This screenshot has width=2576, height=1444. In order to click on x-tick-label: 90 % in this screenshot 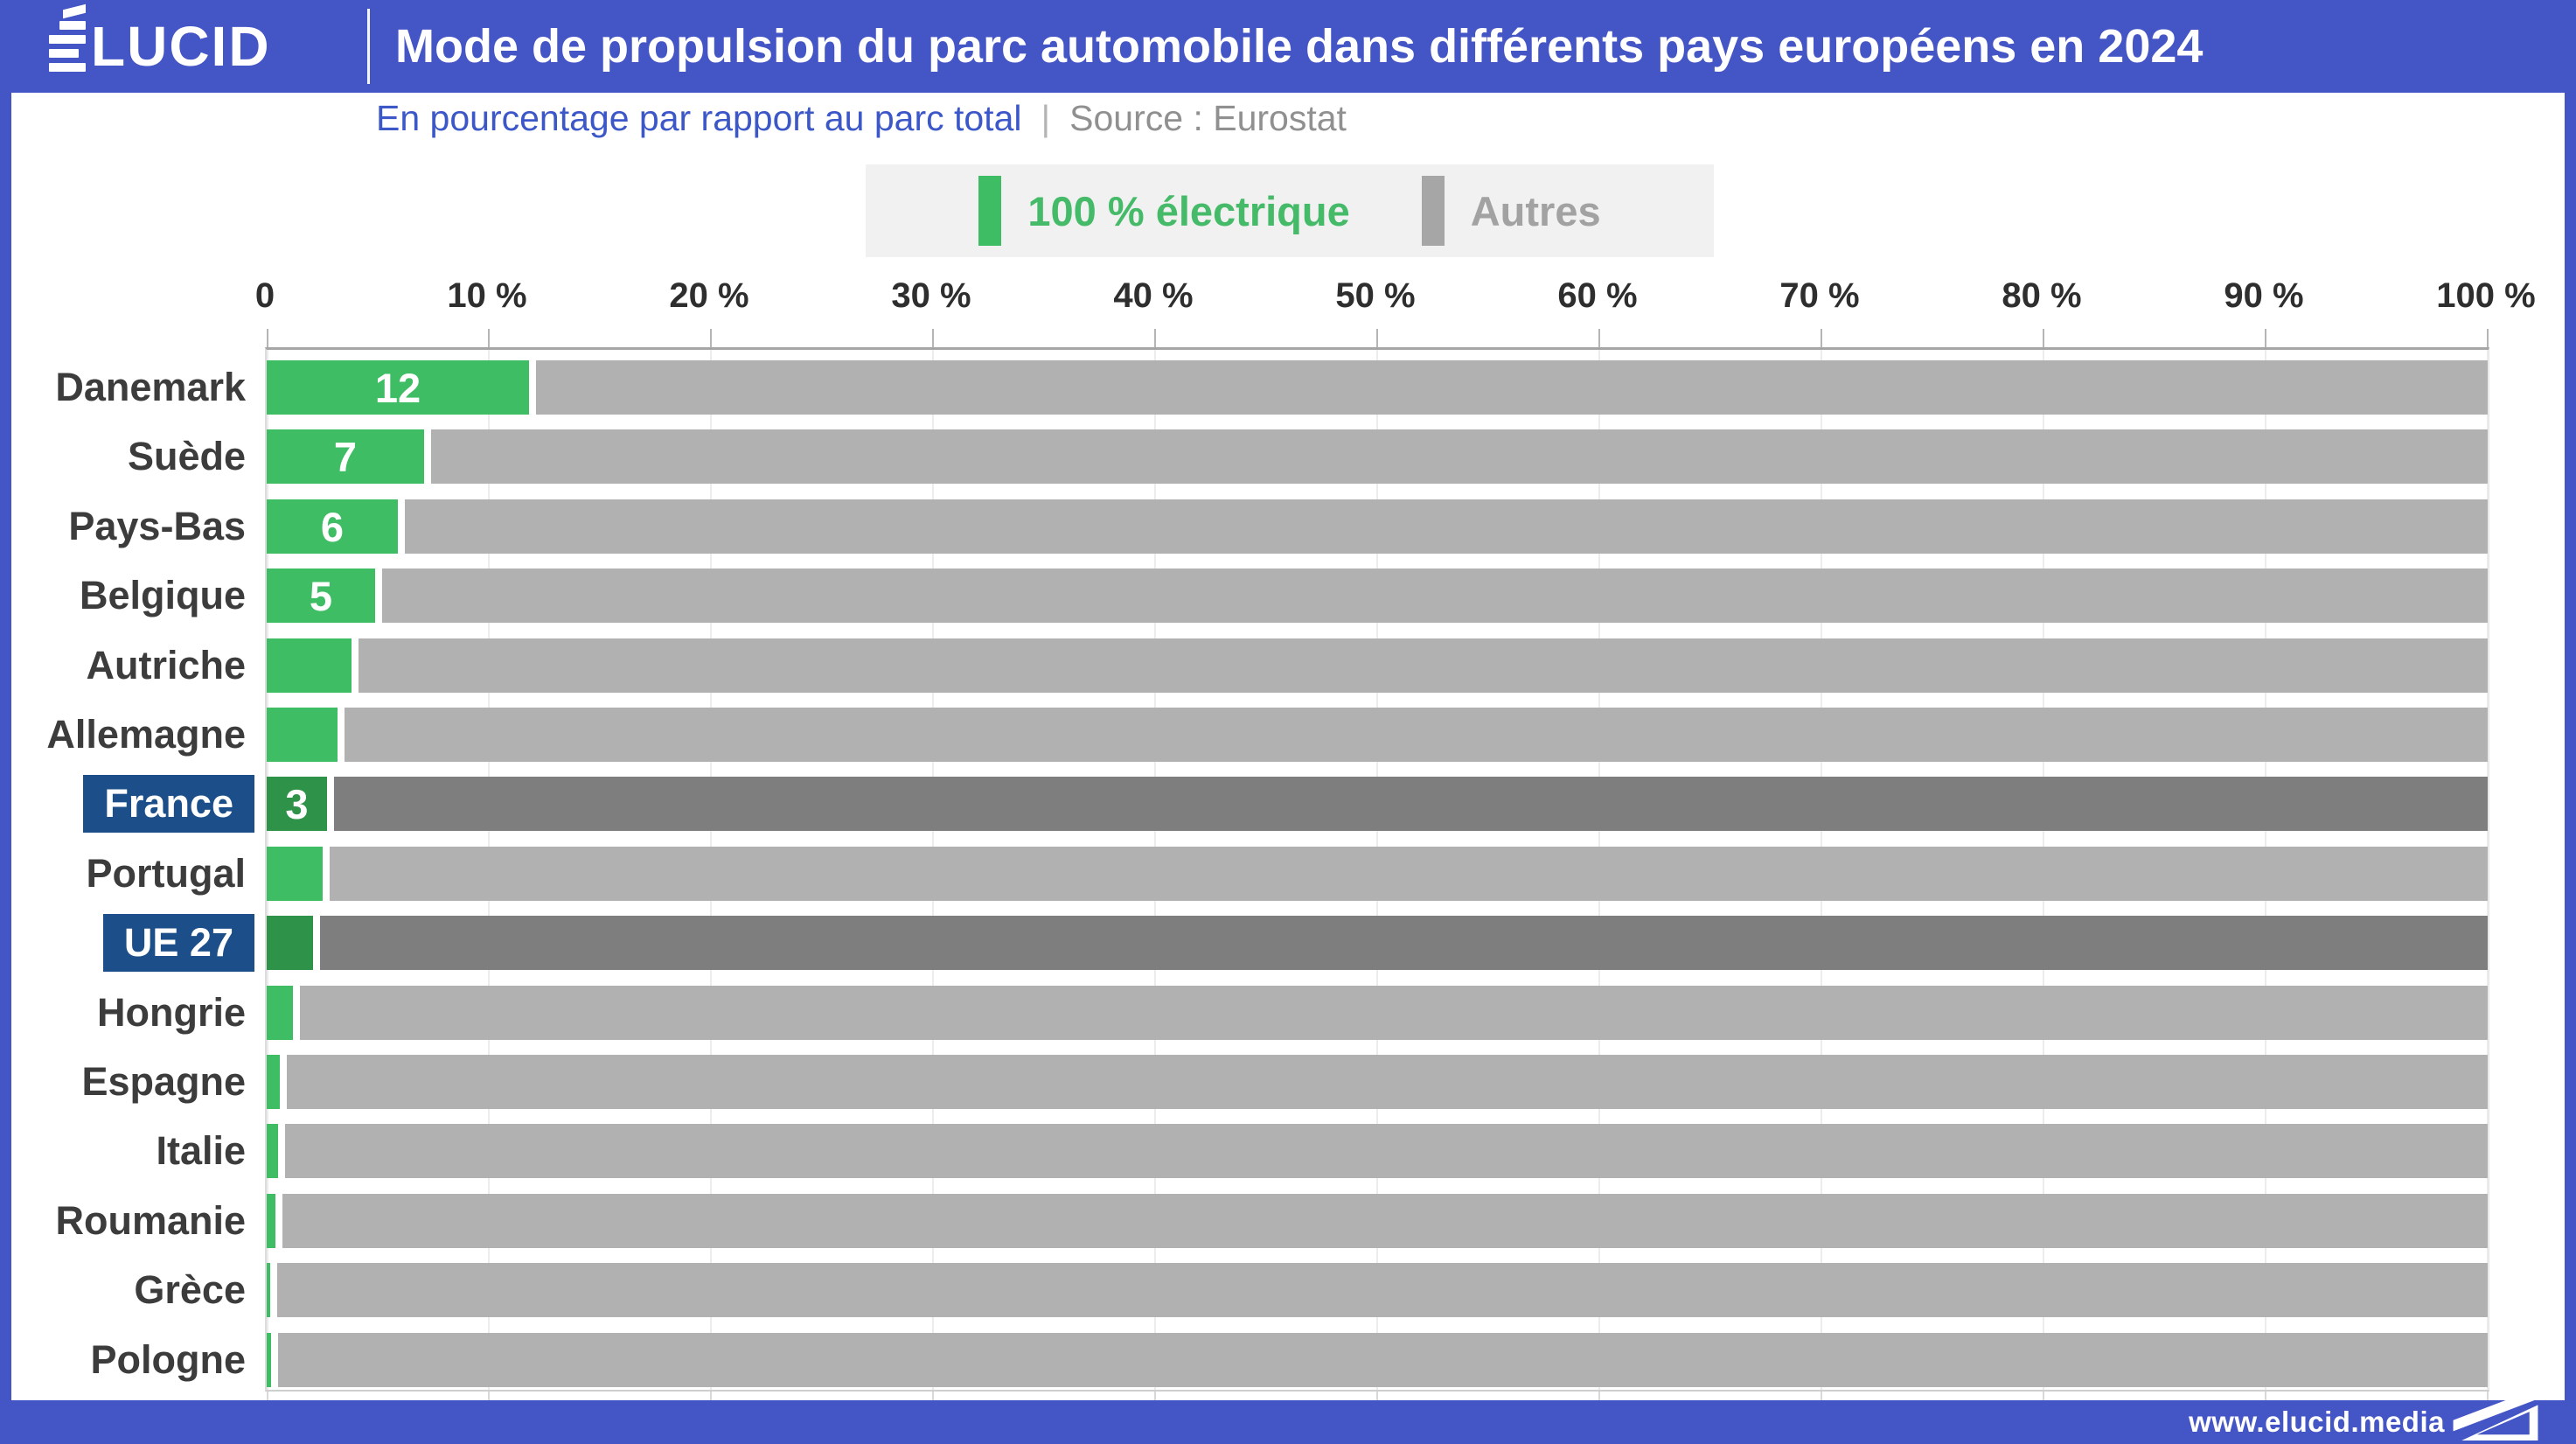, I will do `click(2264, 295)`.